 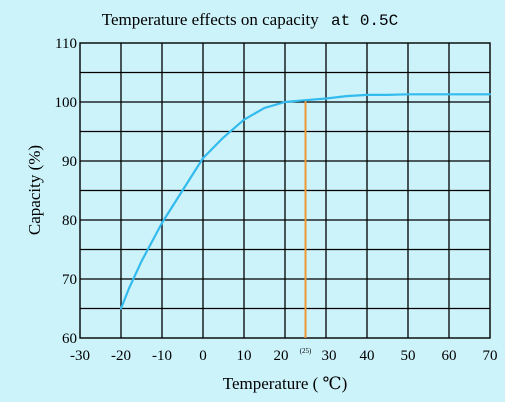 What do you see at coordinates (121, 356) in the screenshot?
I see `x-tick-label: -20` at bounding box center [121, 356].